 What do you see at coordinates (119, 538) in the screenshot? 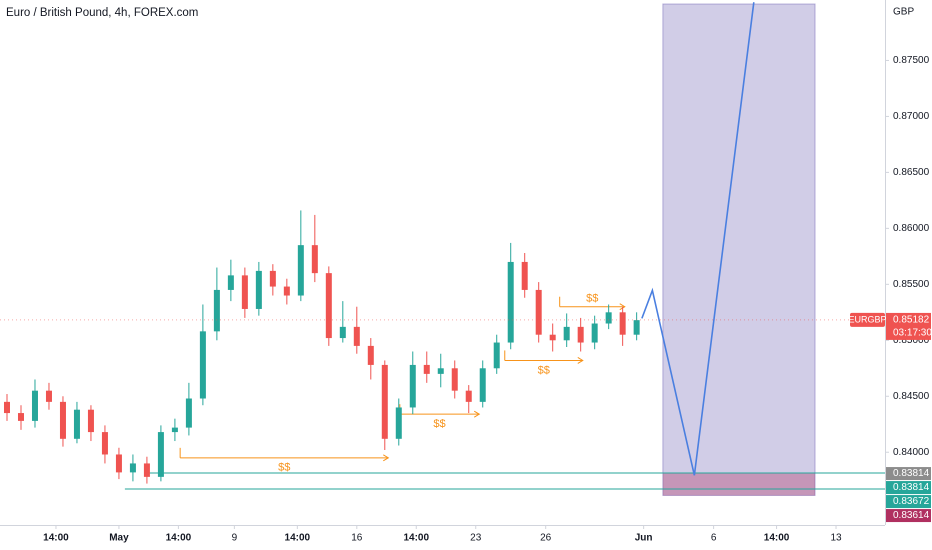
I see `x-tick-label: May` at bounding box center [119, 538].